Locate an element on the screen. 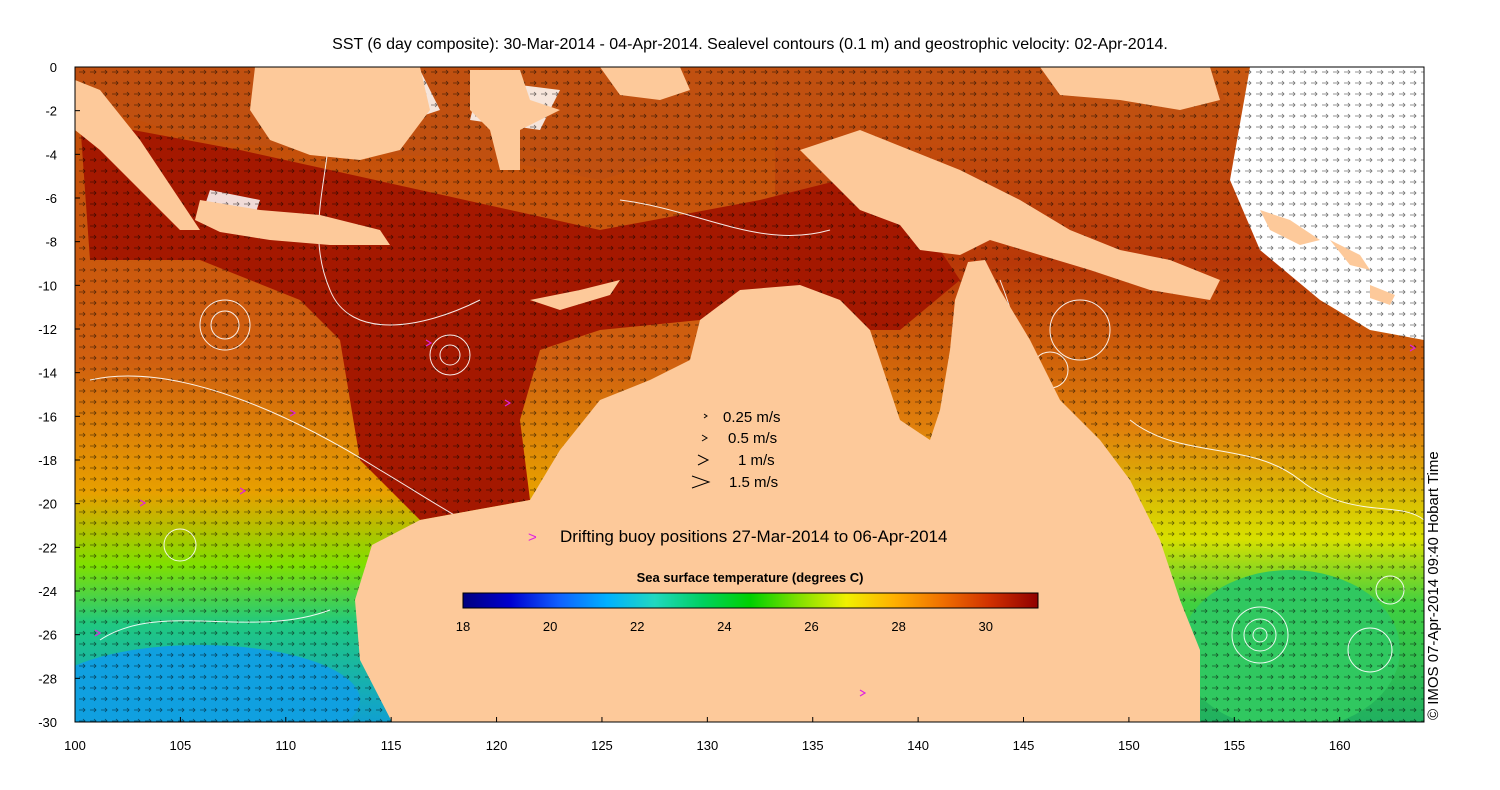 The width and height of the screenshot is (1500, 790). x-tick-label: 105 is located at coordinates (181, 745).